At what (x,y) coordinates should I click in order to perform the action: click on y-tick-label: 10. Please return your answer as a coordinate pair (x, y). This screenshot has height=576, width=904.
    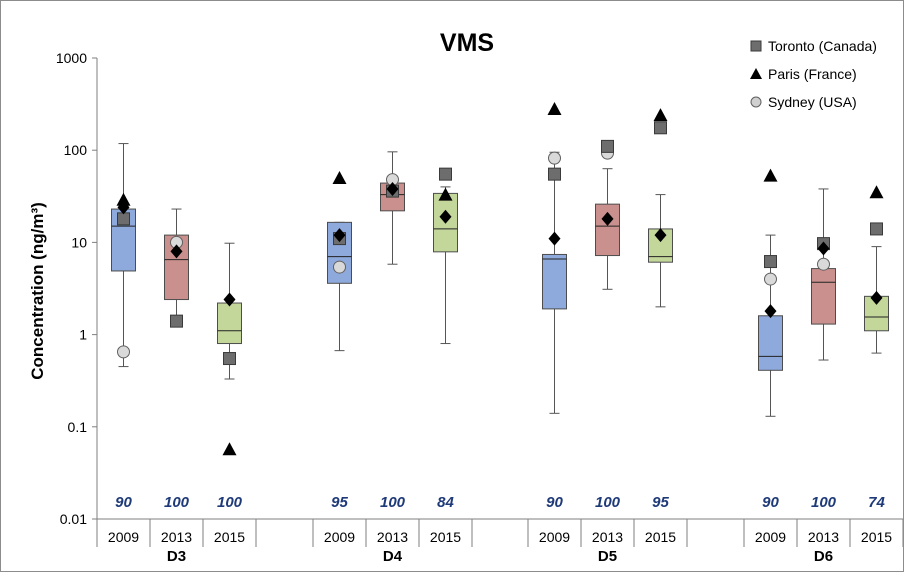
    Looking at the image, I should click on (79, 242).